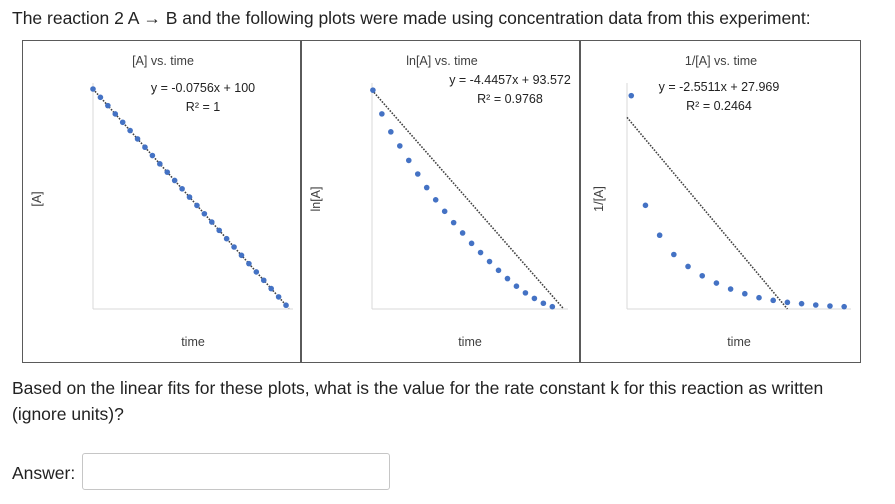 This screenshot has height=504, width=895. I want to click on chart-title: 1/[A] vs. time, so click(721, 61).